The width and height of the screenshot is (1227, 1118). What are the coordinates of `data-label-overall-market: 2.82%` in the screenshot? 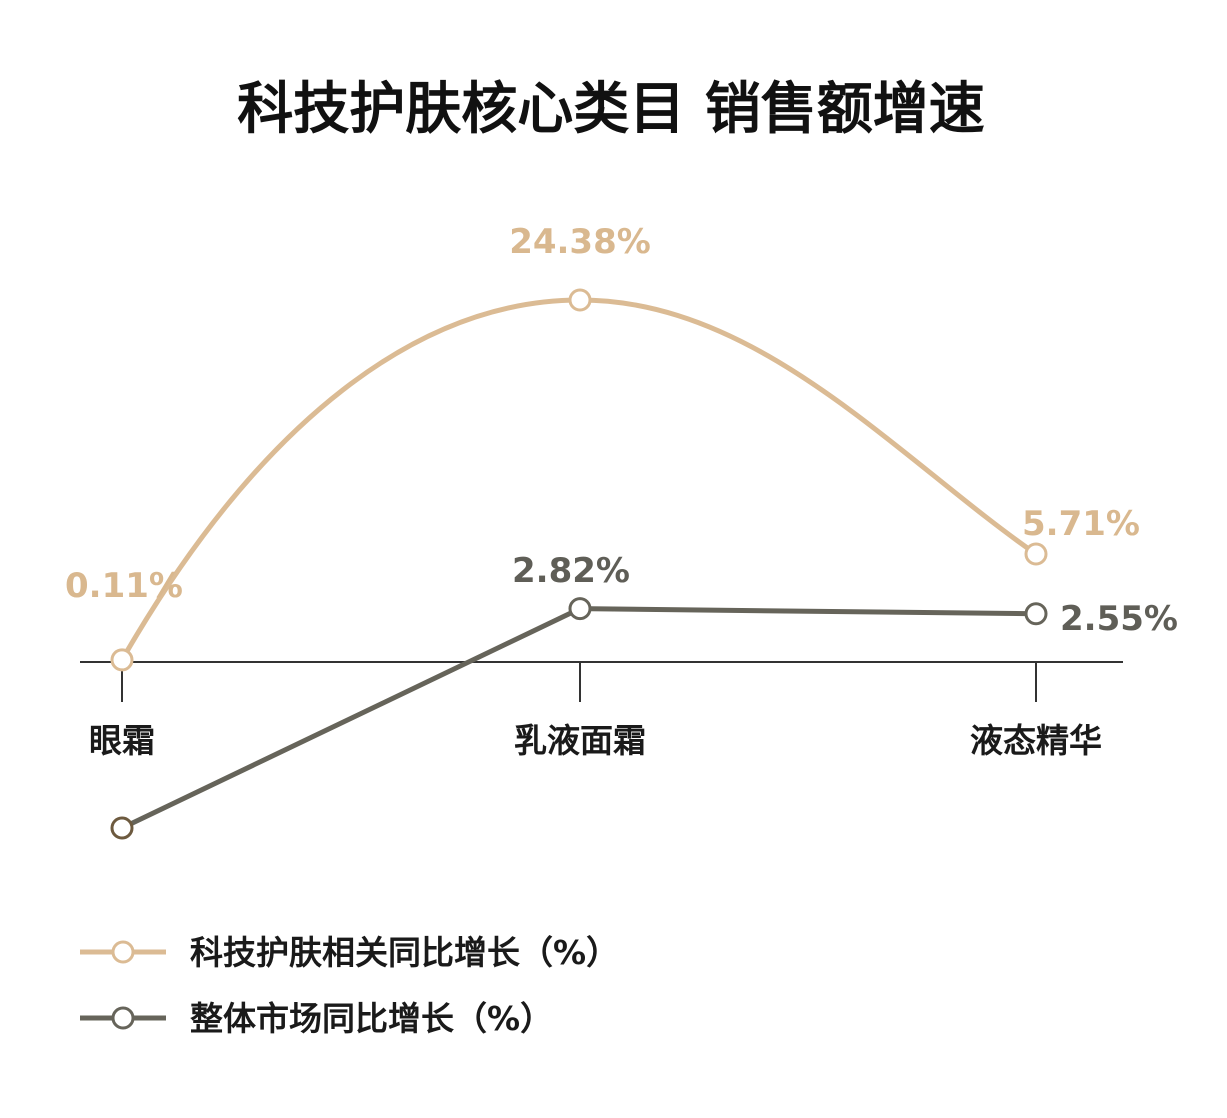 It's located at (571, 571).